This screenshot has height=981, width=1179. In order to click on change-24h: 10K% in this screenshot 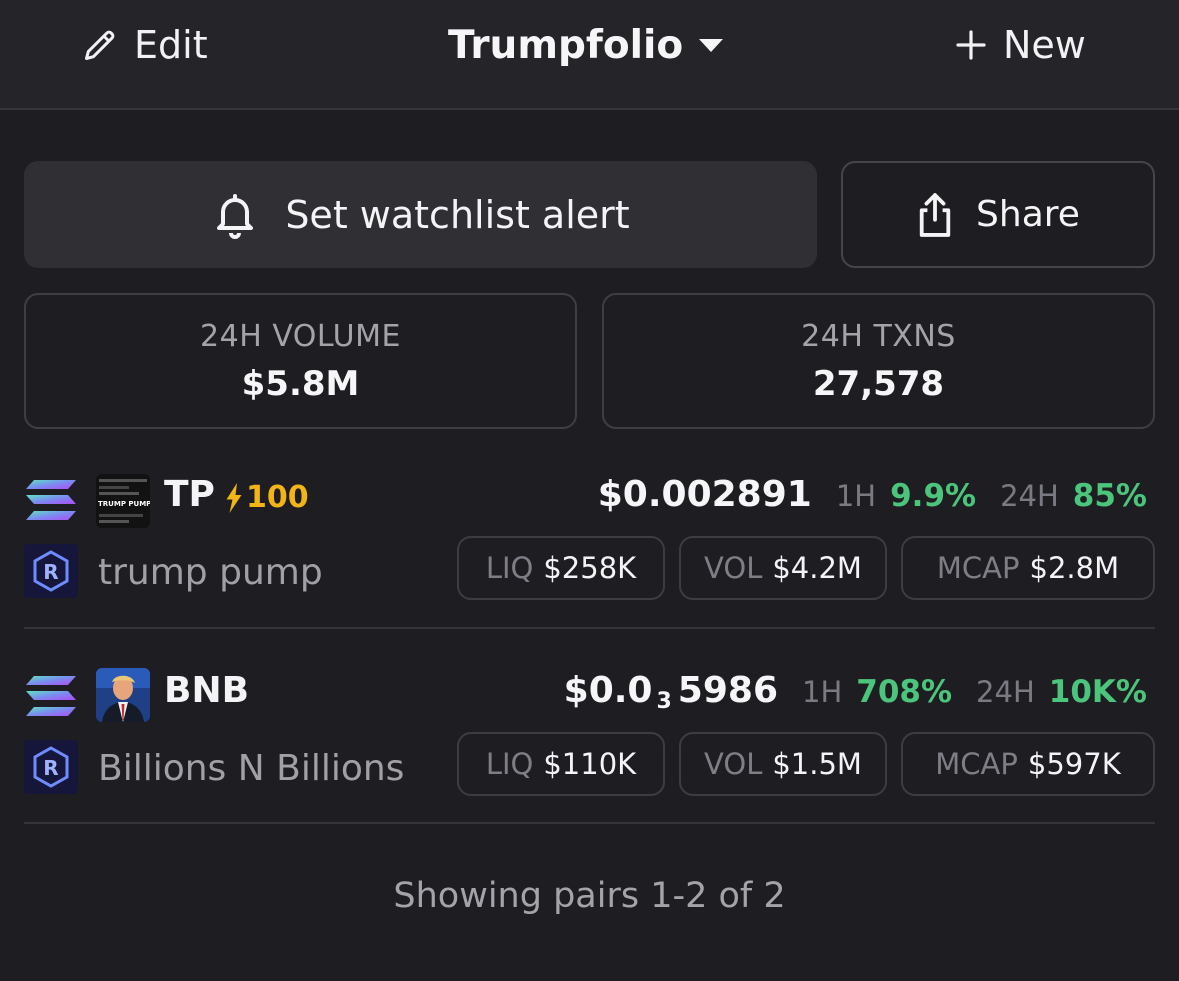, I will do `click(1097, 692)`.